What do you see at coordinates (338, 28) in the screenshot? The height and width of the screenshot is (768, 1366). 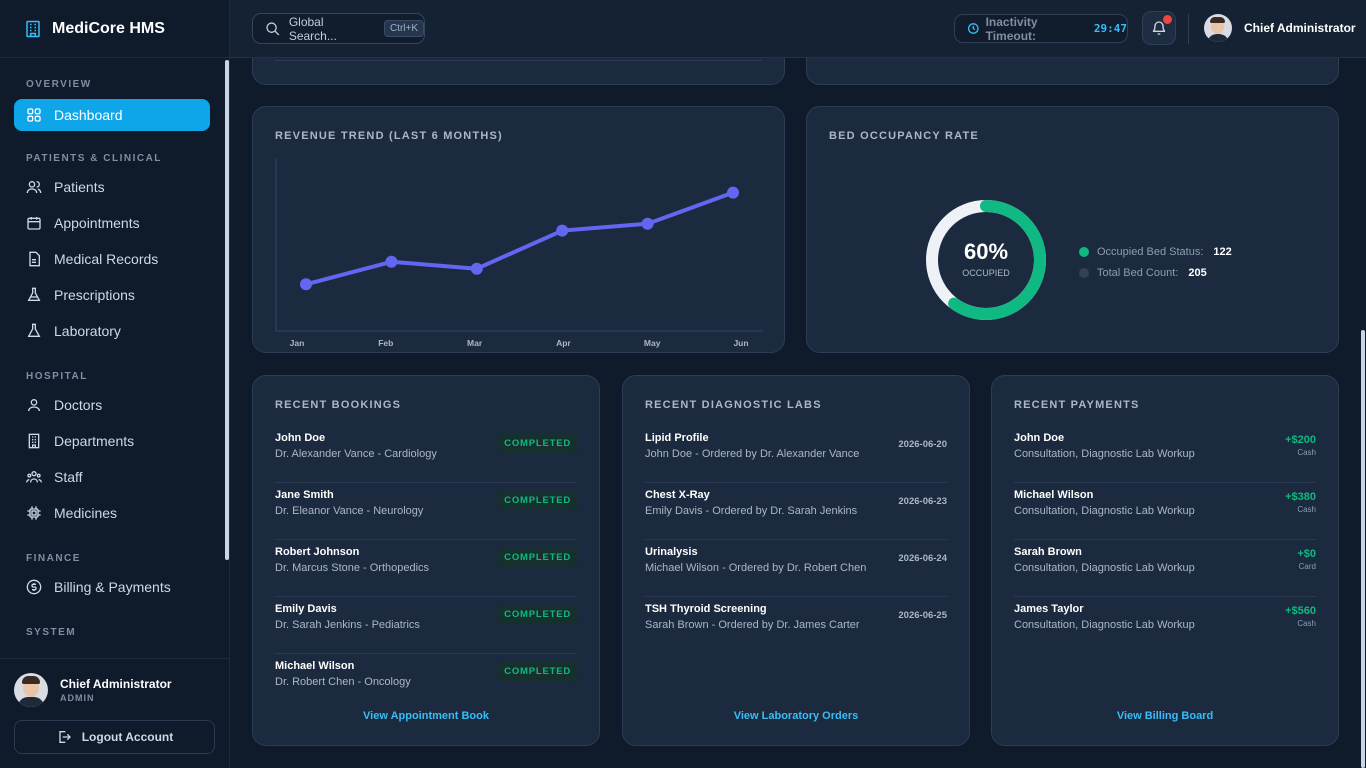 I see `global-search: Global Search... Ctrl+K` at bounding box center [338, 28].